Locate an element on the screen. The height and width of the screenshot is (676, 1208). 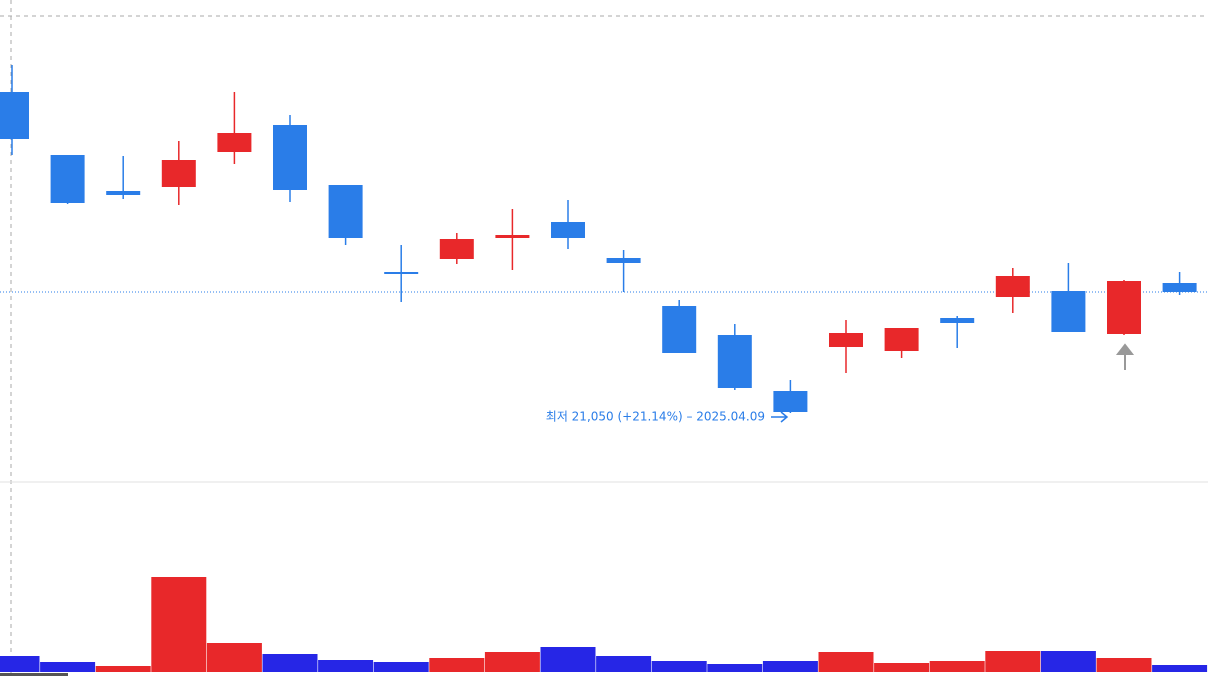
low-annotation: 최저 21,050 (+21.14%) – 2025.04.09 is located at coordinates (655, 417).